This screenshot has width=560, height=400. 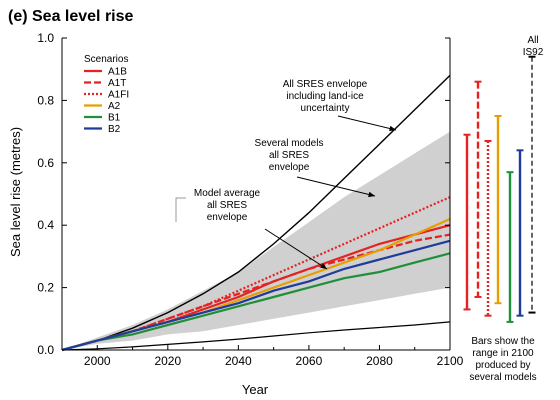 I want to click on legend-label-a1t: A1T, so click(x=117, y=83).